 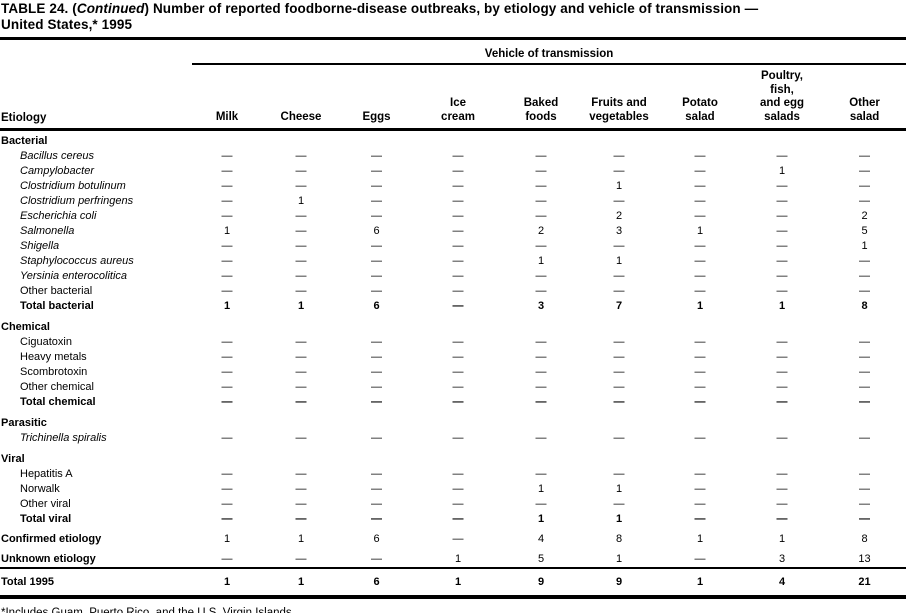 I want to click on row-label: Parasitic, so click(x=24, y=423).